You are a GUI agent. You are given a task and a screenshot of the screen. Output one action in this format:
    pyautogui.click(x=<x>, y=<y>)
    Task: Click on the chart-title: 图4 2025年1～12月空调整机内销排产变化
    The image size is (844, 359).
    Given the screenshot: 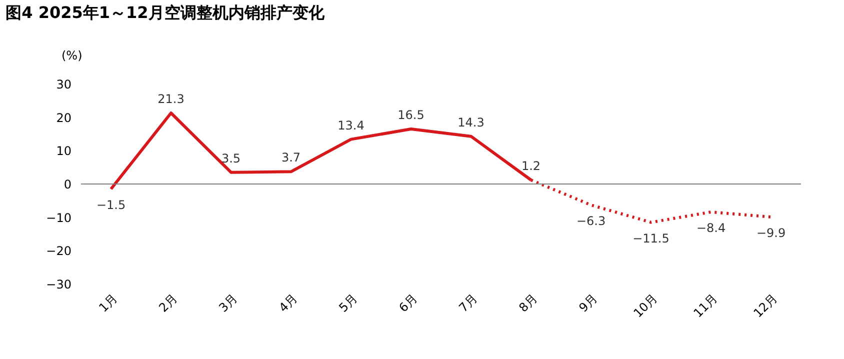 What is the action you would take?
    pyautogui.click(x=166, y=12)
    